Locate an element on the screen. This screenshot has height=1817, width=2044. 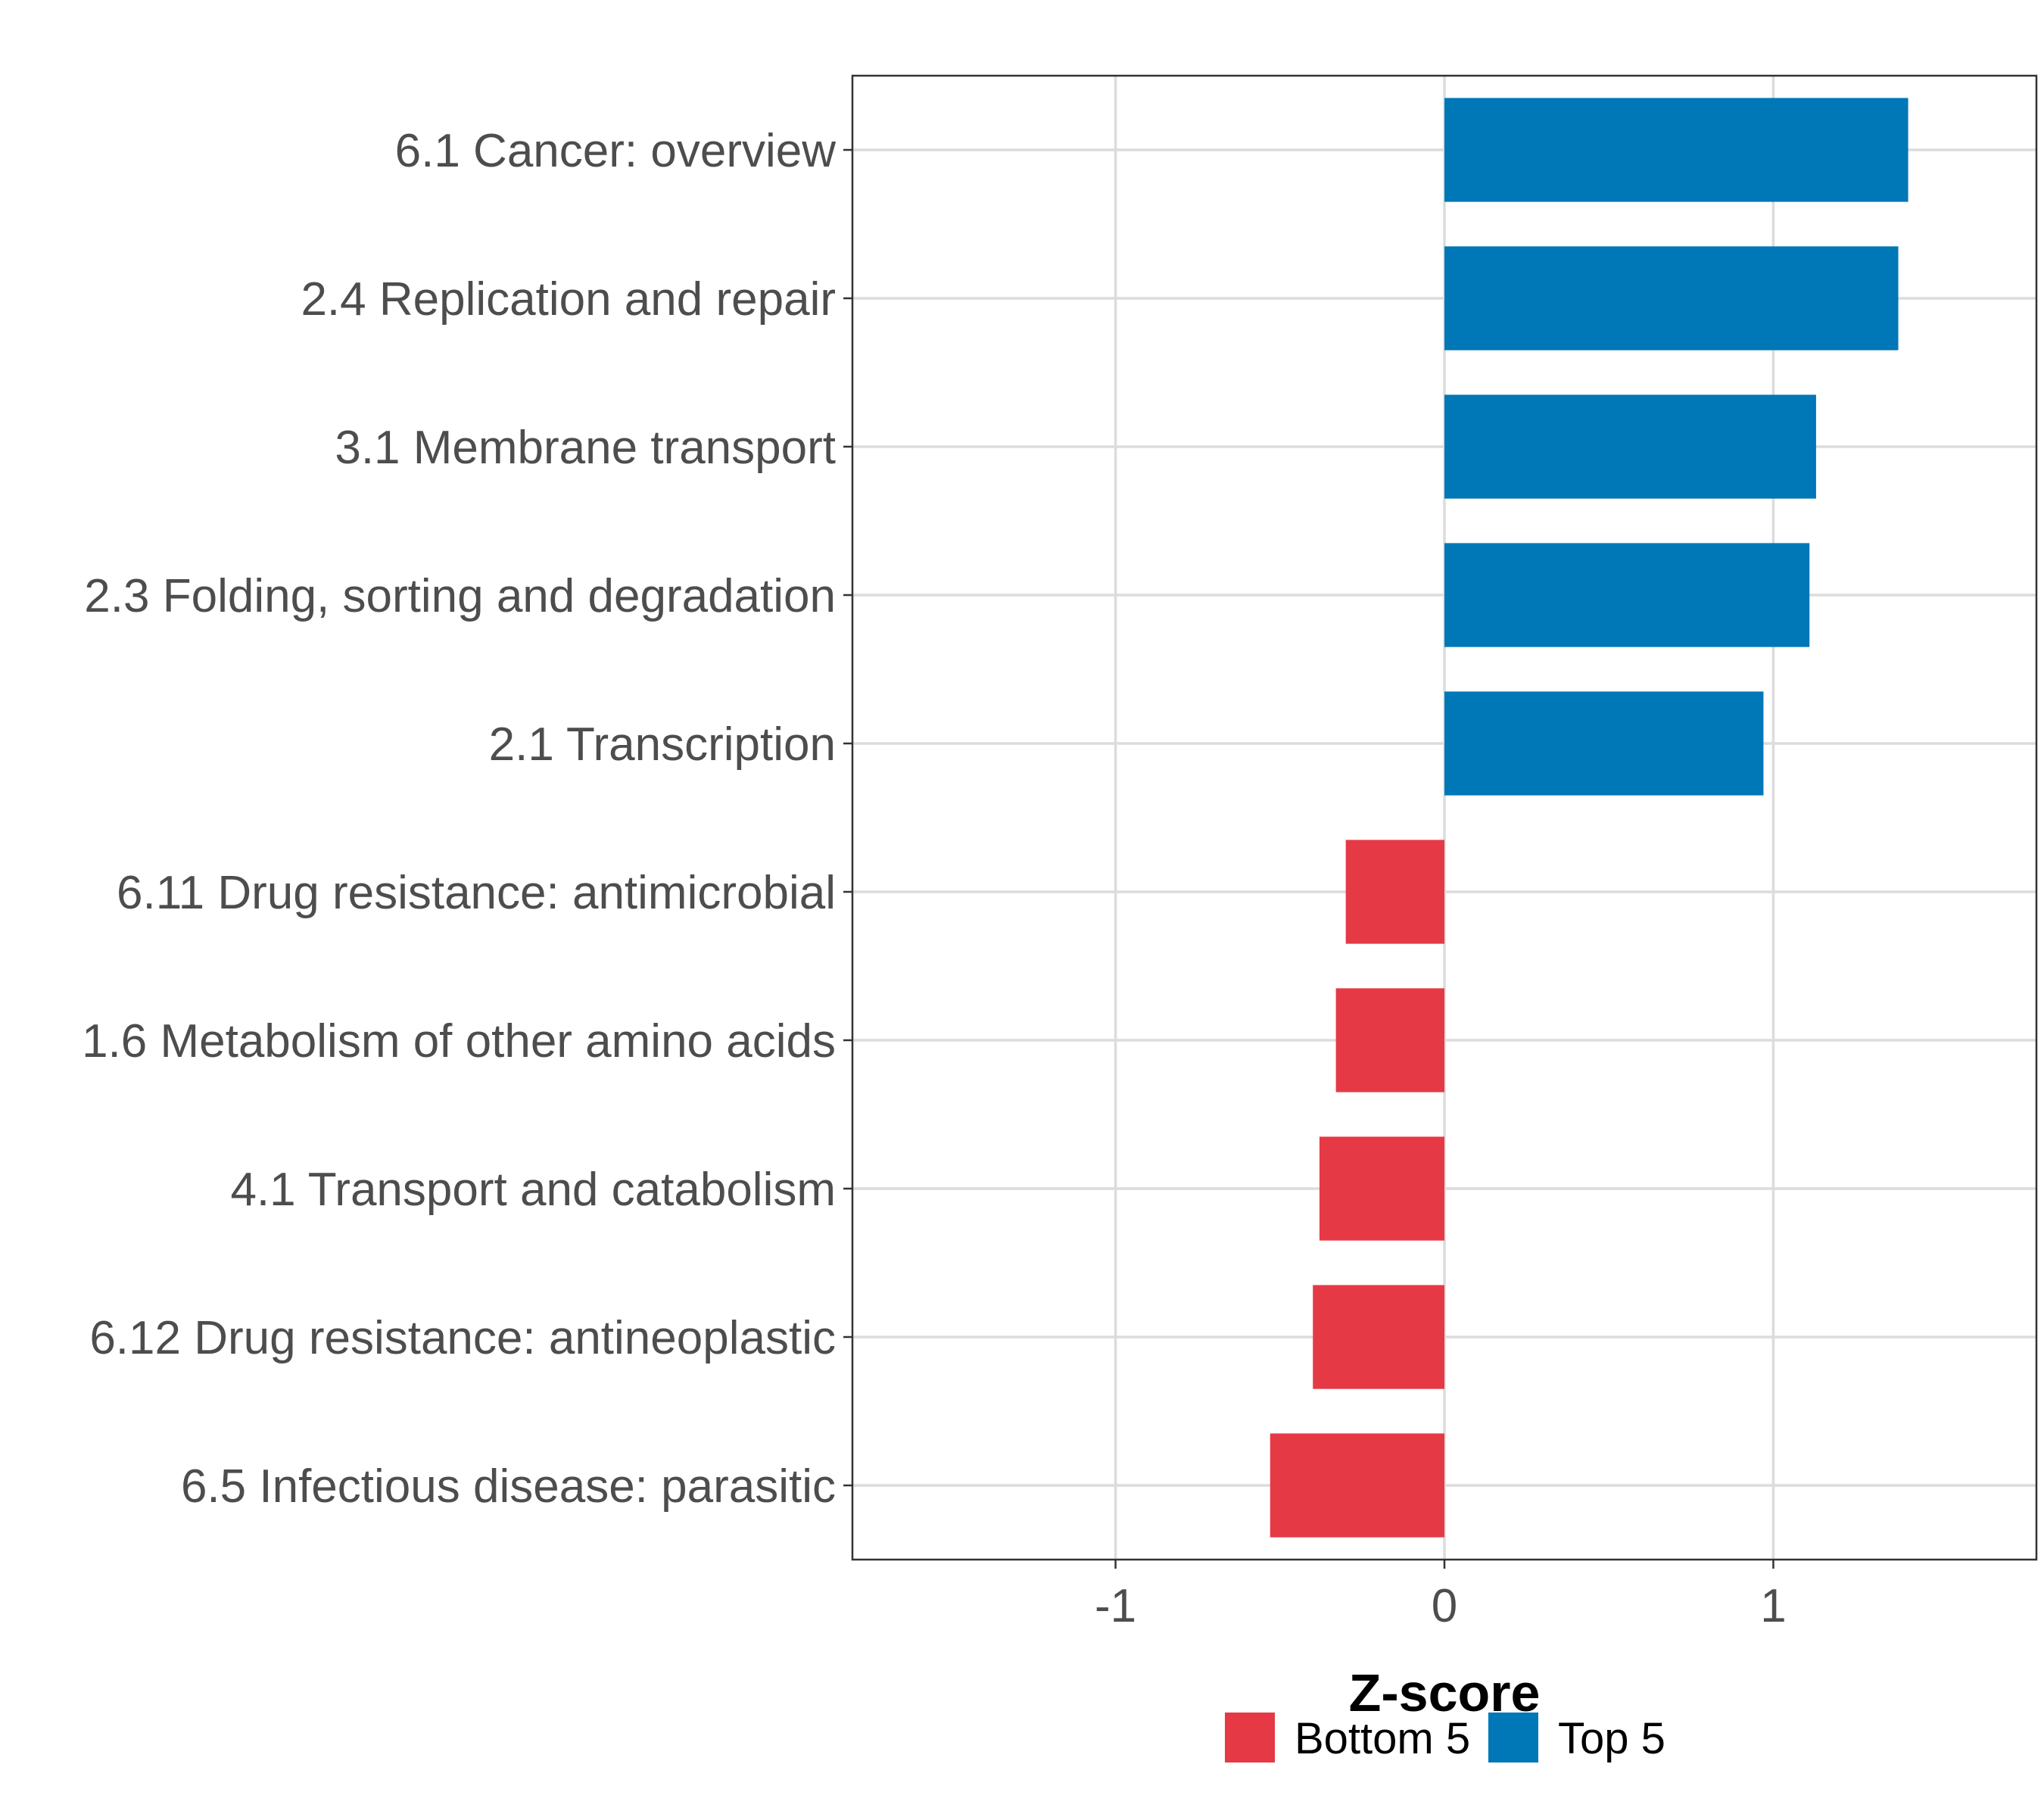
x-axis-ticks is located at coordinates (1444, 1564).